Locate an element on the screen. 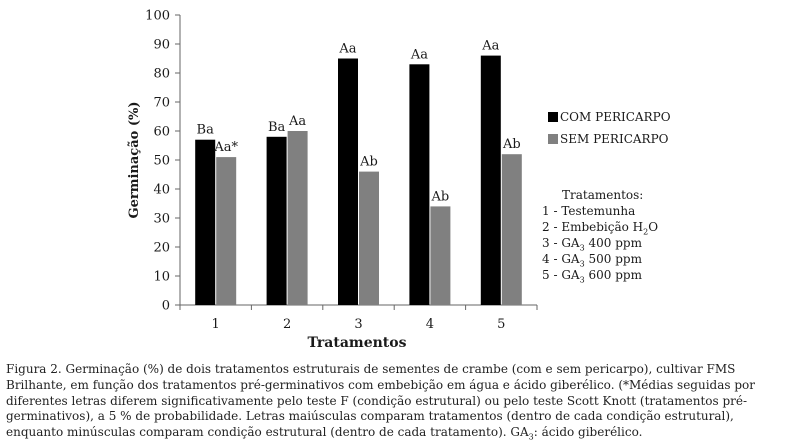 This screenshot has height=446, width=799. y-tick-label: 30 is located at coordinates (161, 219).